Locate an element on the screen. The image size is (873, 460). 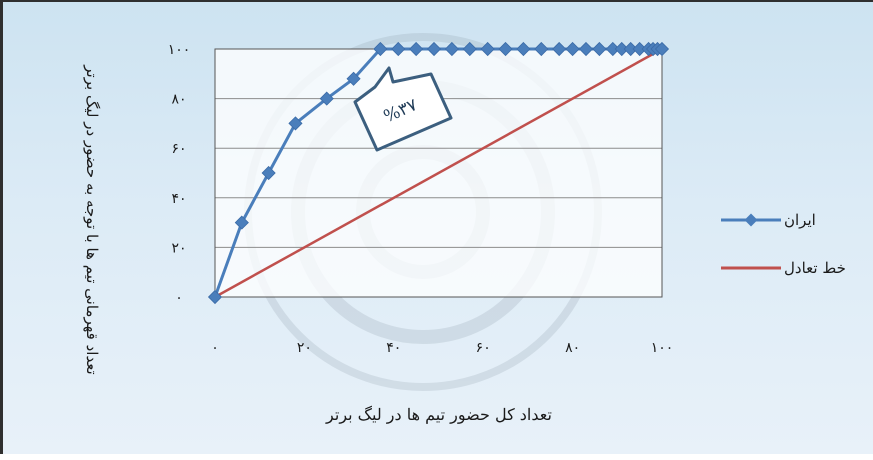
legend-label: خط تعادل is located at coordinates (815, 268).